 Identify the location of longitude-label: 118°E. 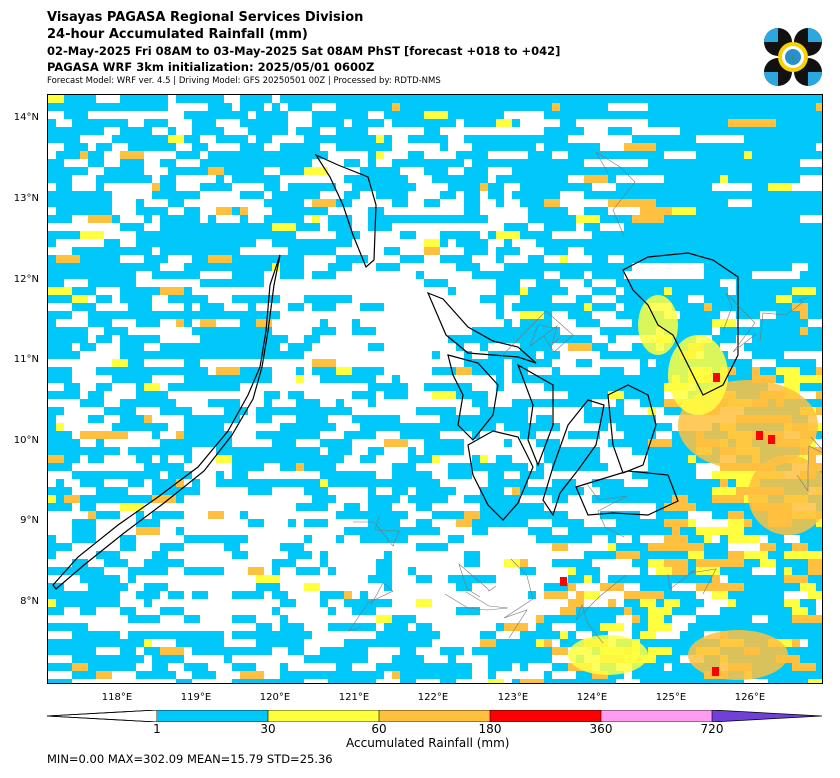
(117, 697).